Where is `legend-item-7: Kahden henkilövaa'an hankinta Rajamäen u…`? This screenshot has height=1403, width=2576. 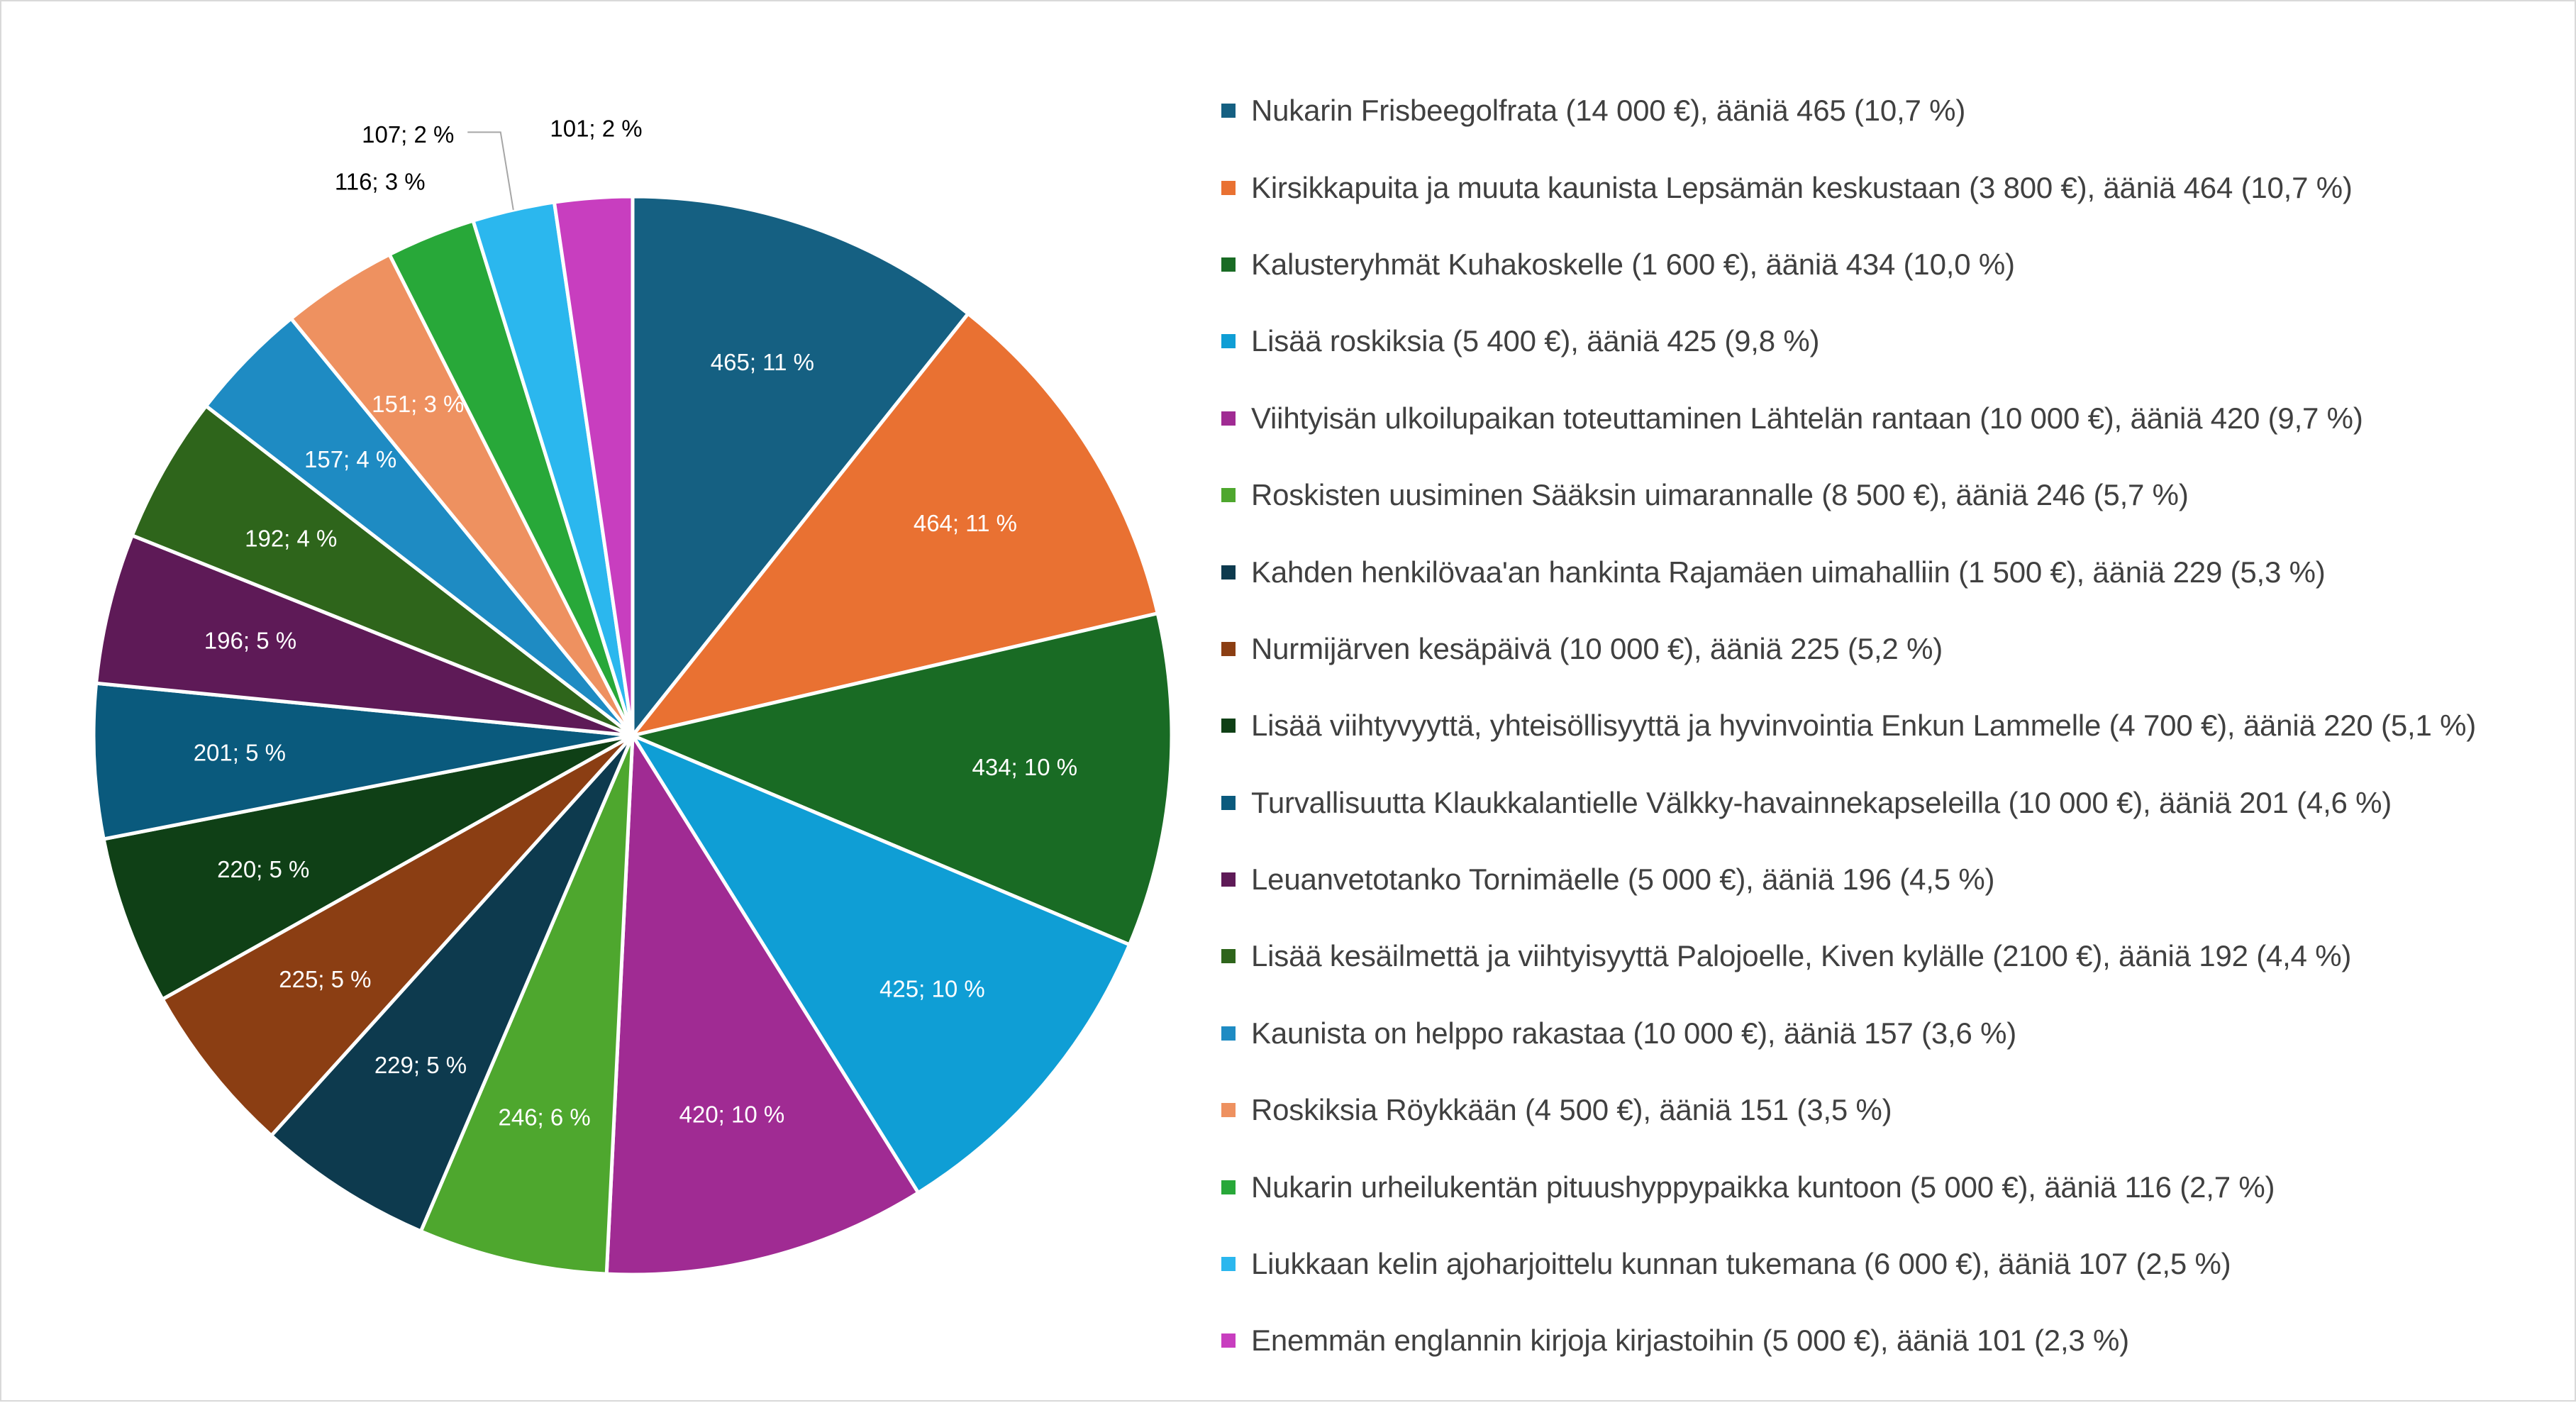 legend-item-7: Kahden henkilövaa'an hankinta Rajamäen u… is located at coordinates (1895, 571).